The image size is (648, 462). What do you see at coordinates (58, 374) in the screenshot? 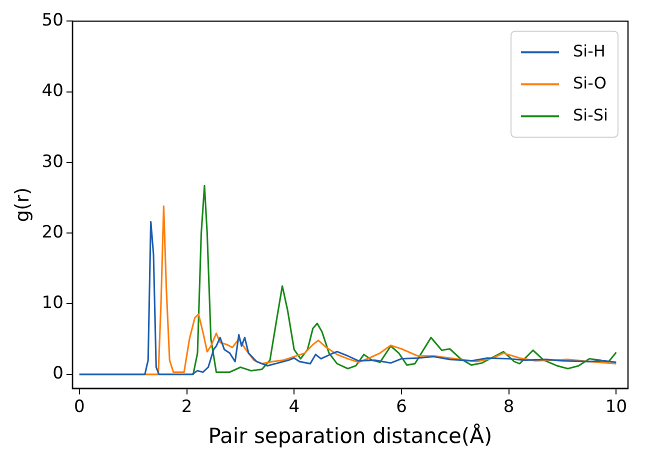
I see `y-tick-label: 0` at bounding box center [58, 374].